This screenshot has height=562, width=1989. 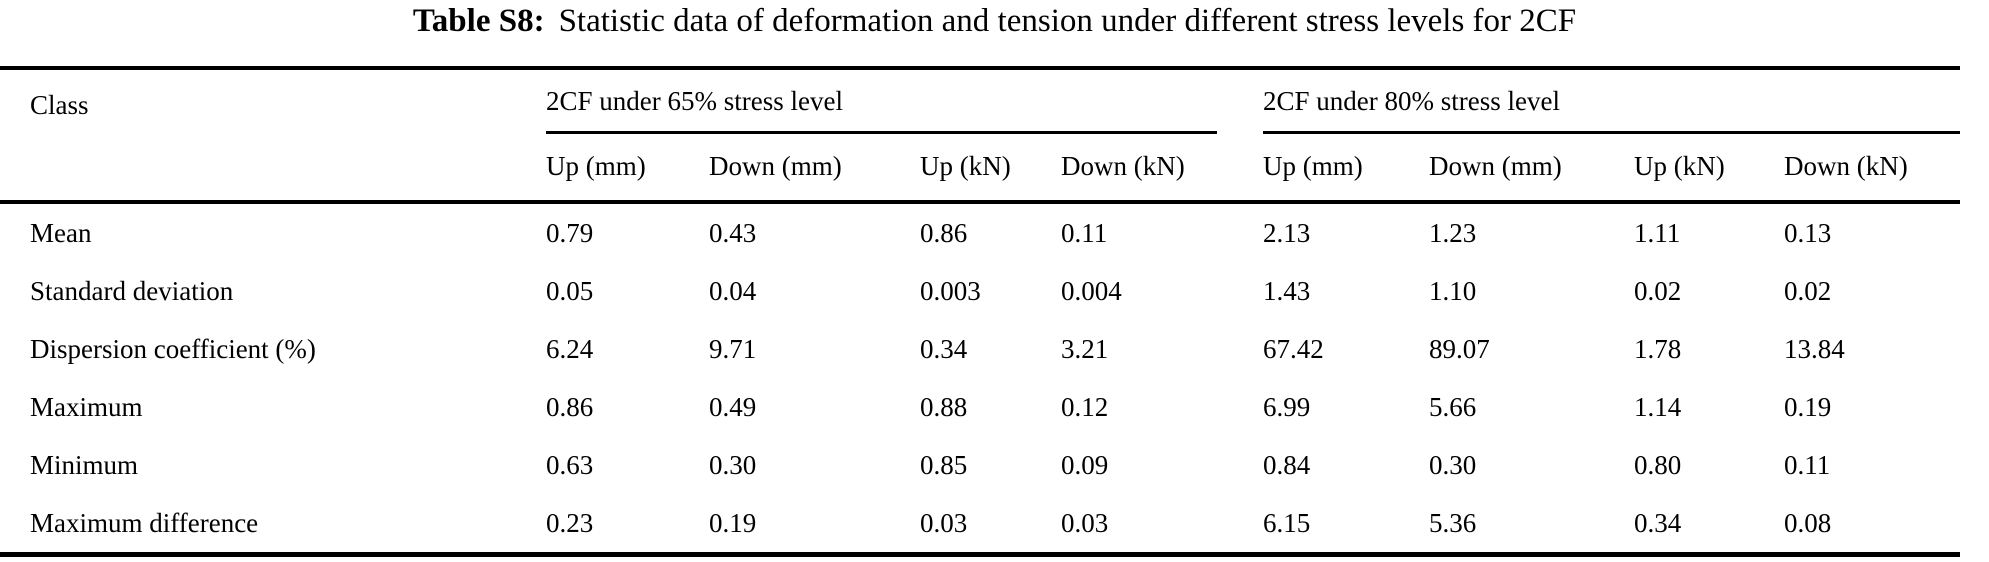 What do you see at coordinates (1814, 349) in the screenshot?
I see `table-cell: 13.84` at bounding box center [1814, 349].